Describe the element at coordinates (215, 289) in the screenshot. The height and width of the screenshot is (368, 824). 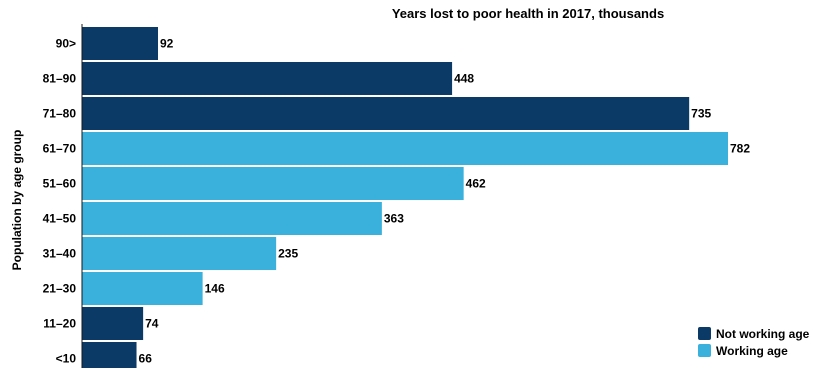
I see `value-label: 146` at that location.